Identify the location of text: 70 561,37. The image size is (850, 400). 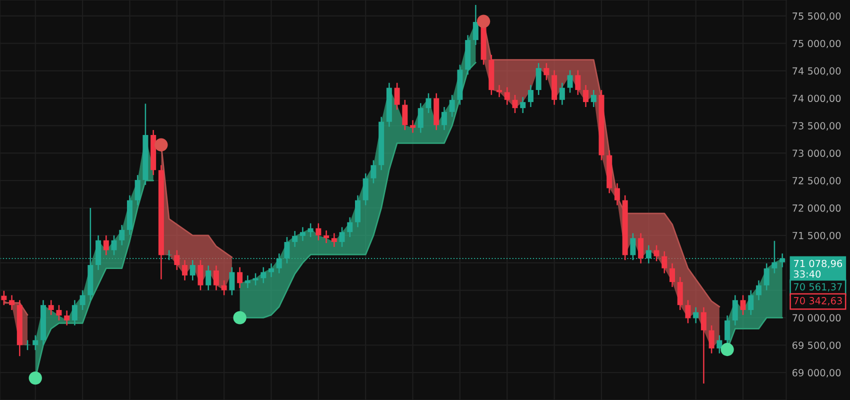
(818, 287).